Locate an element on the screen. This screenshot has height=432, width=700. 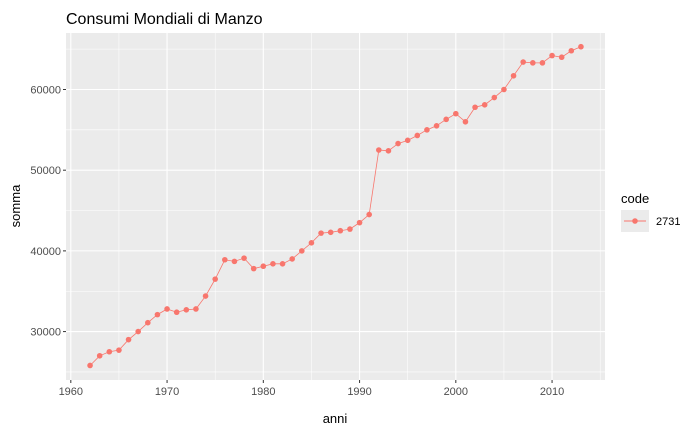
y-axis-title: somma is located at coordinates (15, 205).